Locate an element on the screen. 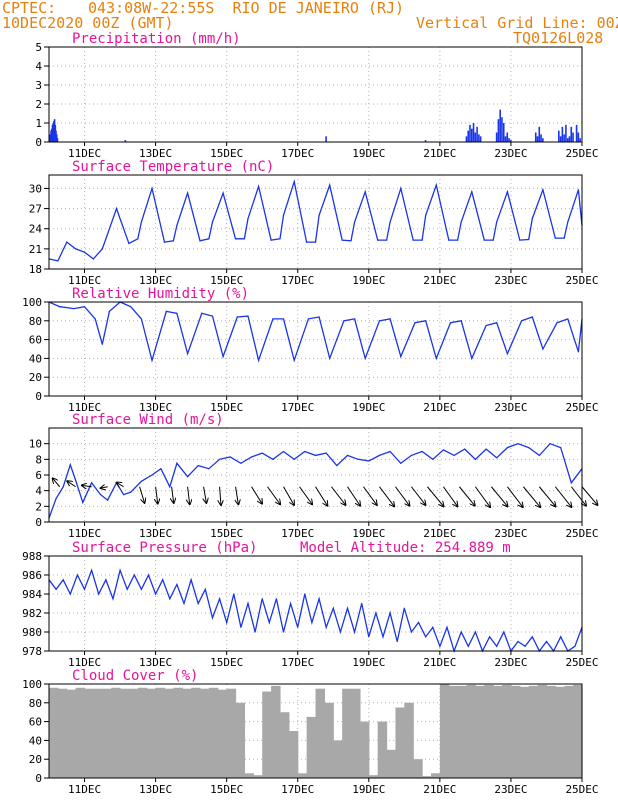 Image resolution: width=618 pixels, height=800 pixels. y-tick-label: 5 is located at coordinates (38, 47).